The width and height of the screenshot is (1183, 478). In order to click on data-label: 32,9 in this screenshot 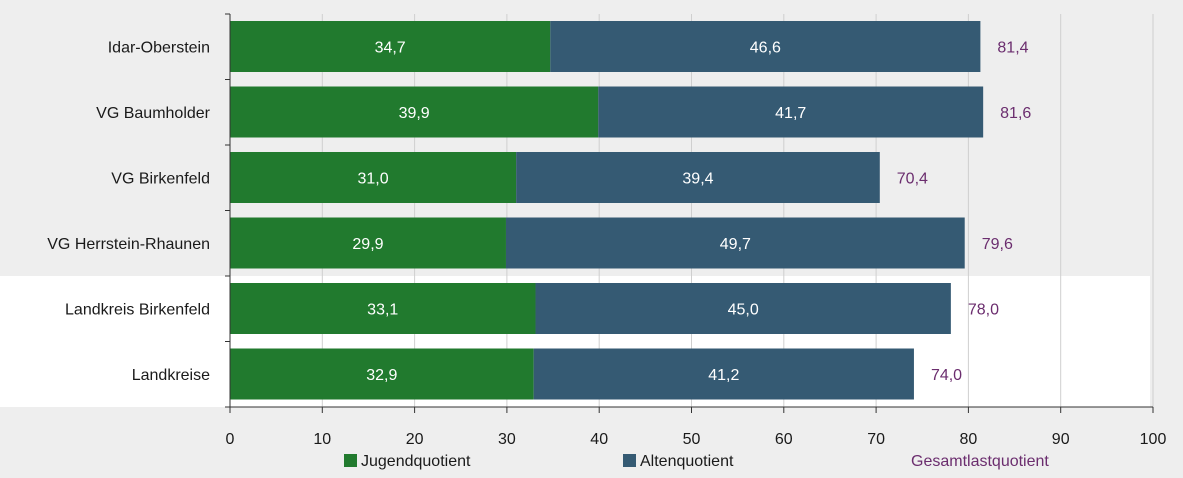, I will do `click(381, 375)`.